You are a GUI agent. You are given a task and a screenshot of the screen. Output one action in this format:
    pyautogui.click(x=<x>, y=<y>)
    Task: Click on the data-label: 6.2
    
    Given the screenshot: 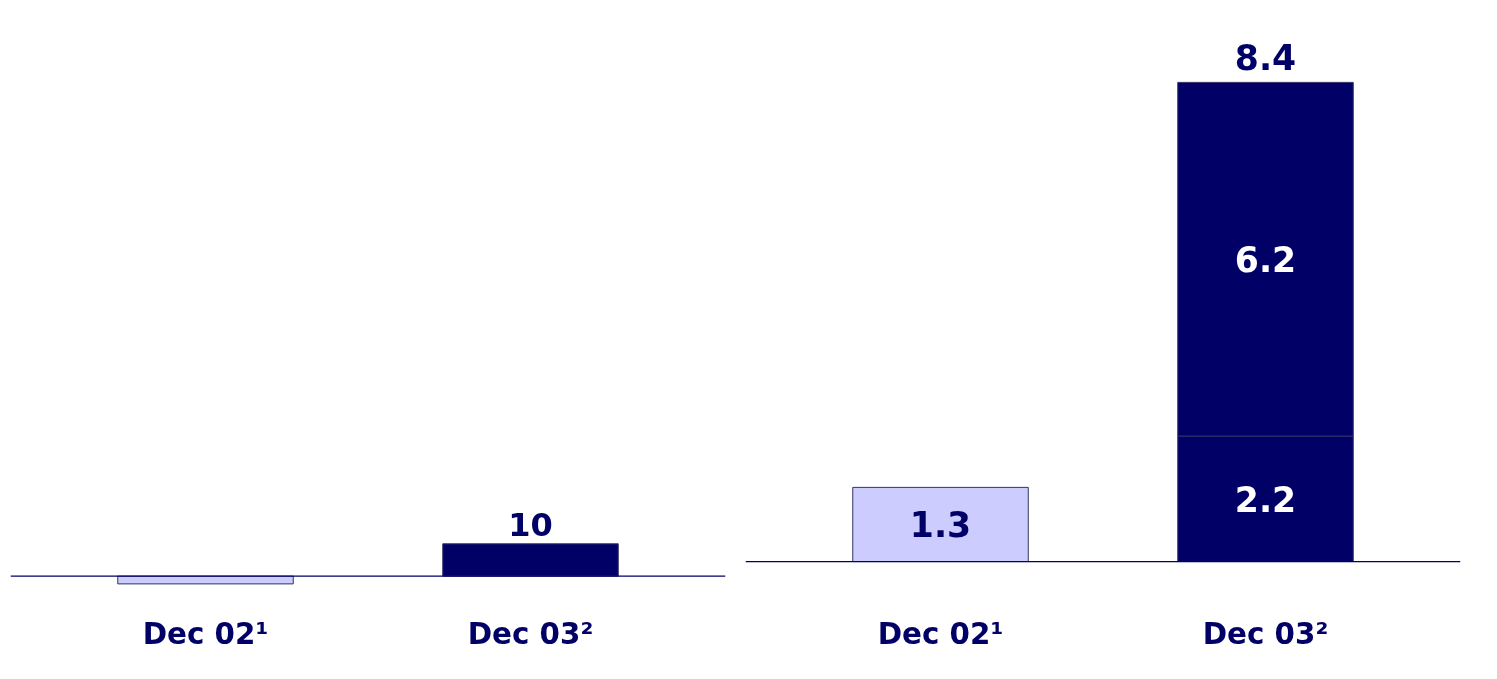 What is the action you would take?
    pyautogui.click(x=1265, y=260)
    